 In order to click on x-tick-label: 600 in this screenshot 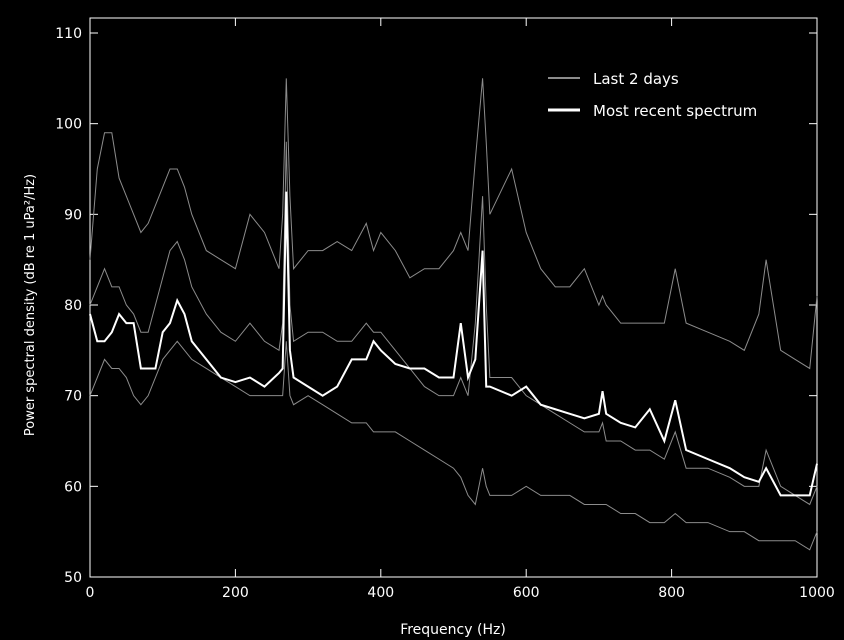, I will do `click(526, 593)`.